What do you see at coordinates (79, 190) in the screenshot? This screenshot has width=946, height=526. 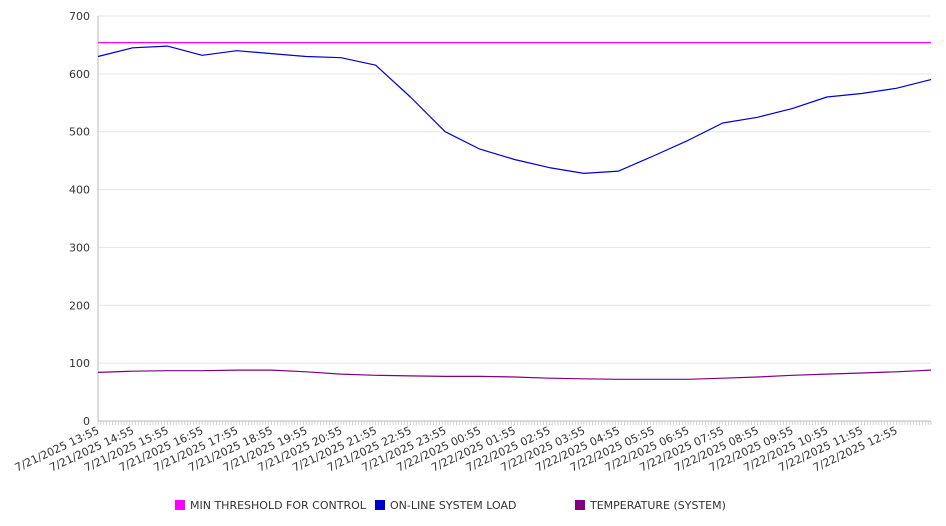 I see `y-tick-label: 400` at bounding box center [79, 190].